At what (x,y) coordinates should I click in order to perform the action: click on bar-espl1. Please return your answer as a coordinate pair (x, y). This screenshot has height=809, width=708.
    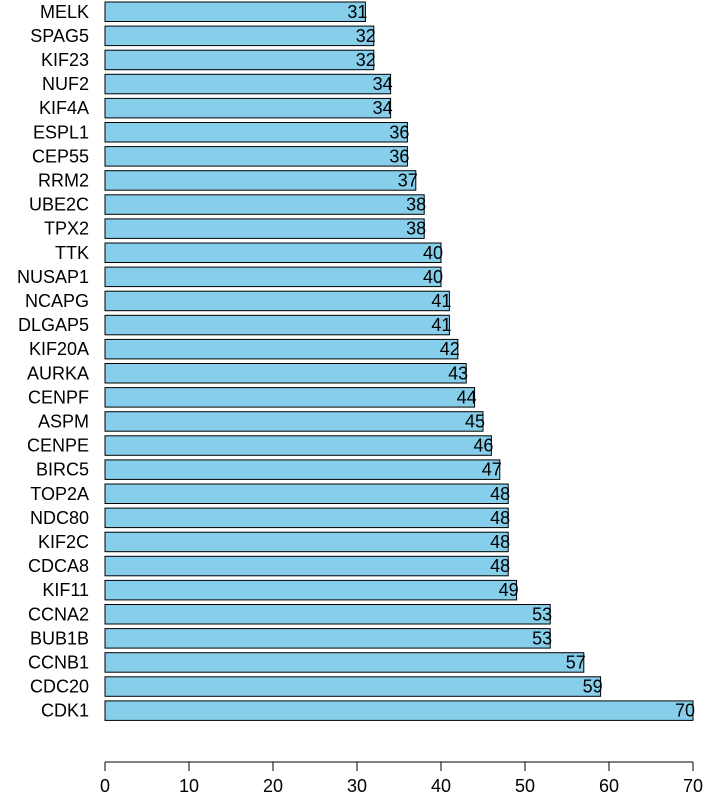
    Looking at the image, I should click on (256, 132).